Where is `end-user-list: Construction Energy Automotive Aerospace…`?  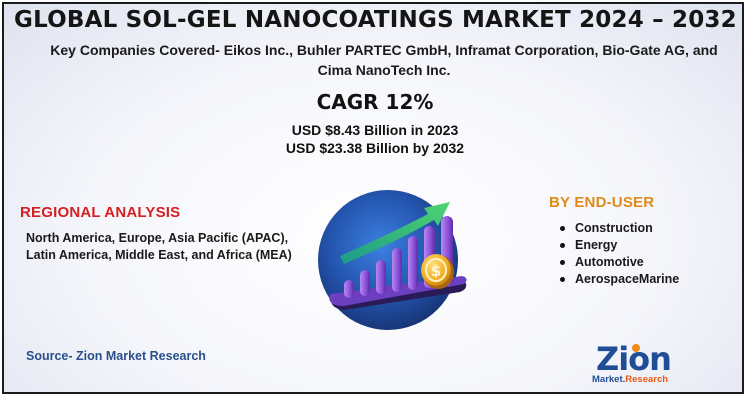 end-user-list: Construction Energy Automotive Aerospace… is located at coordinates (619, 254).